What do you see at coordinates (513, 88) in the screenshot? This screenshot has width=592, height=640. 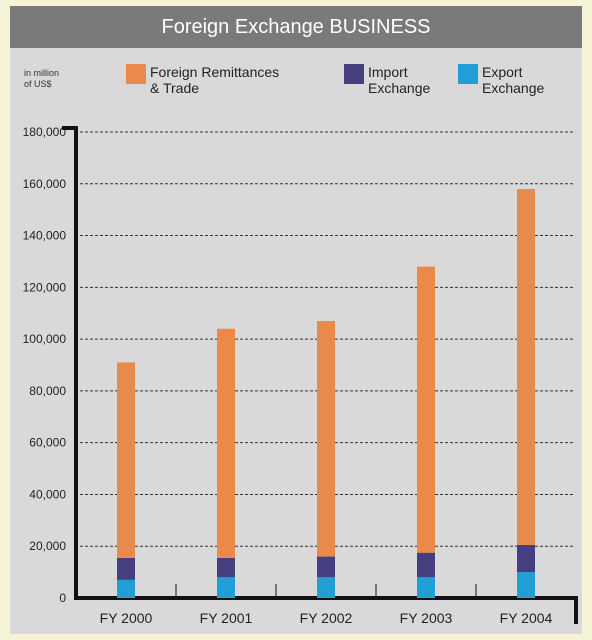 I see `legend-export-line2: Exchange` at bounding box center [513, 88].